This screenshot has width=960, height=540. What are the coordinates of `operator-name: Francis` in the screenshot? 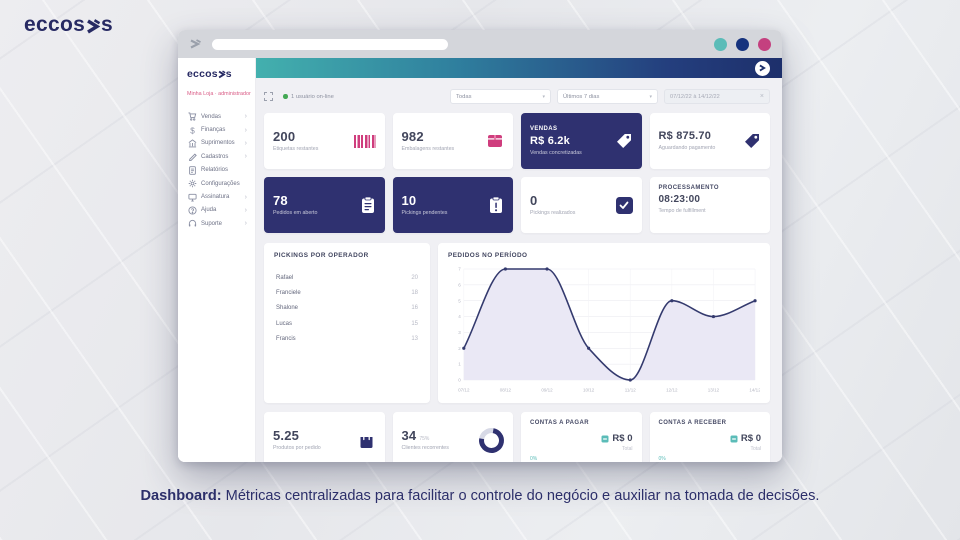 It's located at (286, 339).